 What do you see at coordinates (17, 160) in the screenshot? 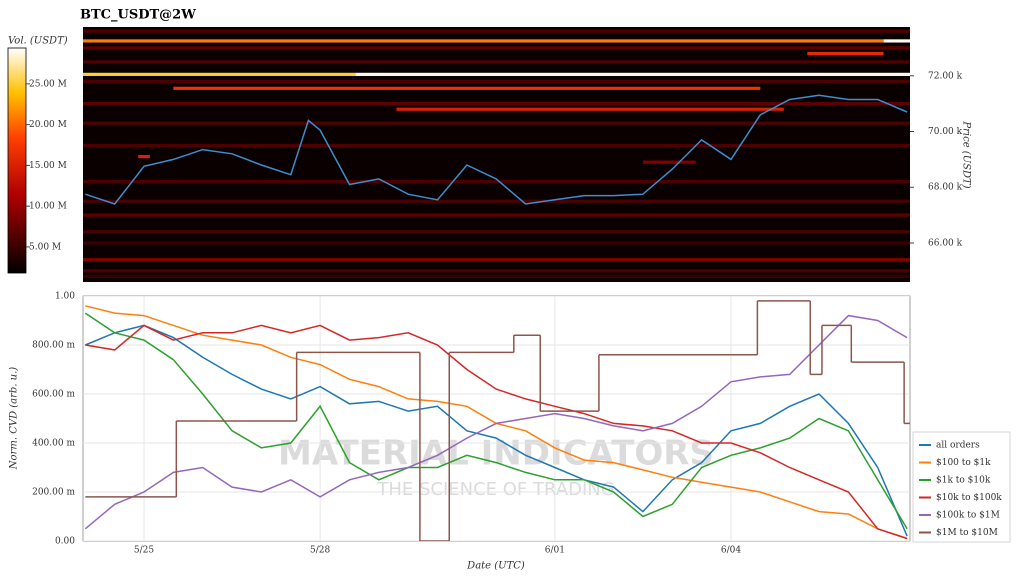
I see `colorbar` at bounding box center [17, 160].